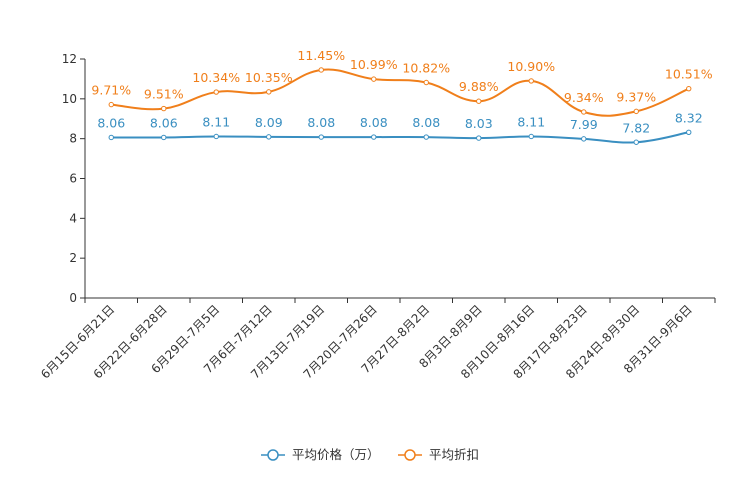 The width and height of the screenshot is (744, 496). What do you see at coordinates (400, 106) in the screenshot?
I see `series-layer` at bounding box center [400, 106].